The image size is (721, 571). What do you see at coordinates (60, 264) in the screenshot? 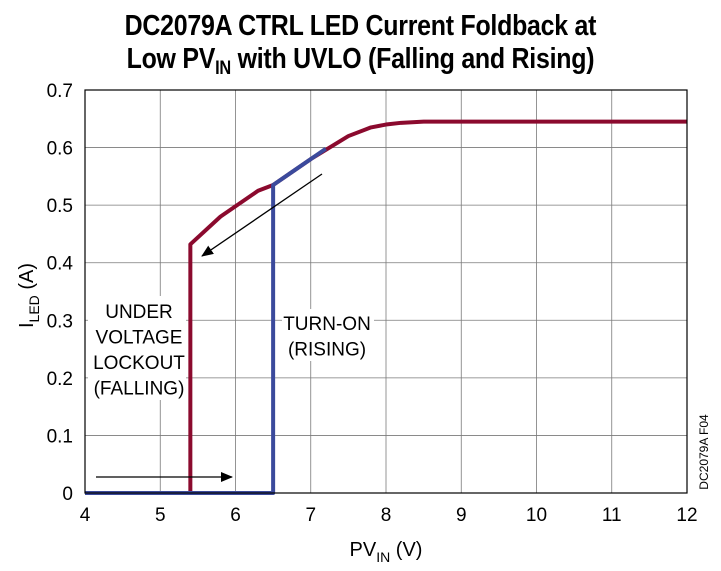
I see `y-tick-label: 0.4` at bounding box center [60, 264].